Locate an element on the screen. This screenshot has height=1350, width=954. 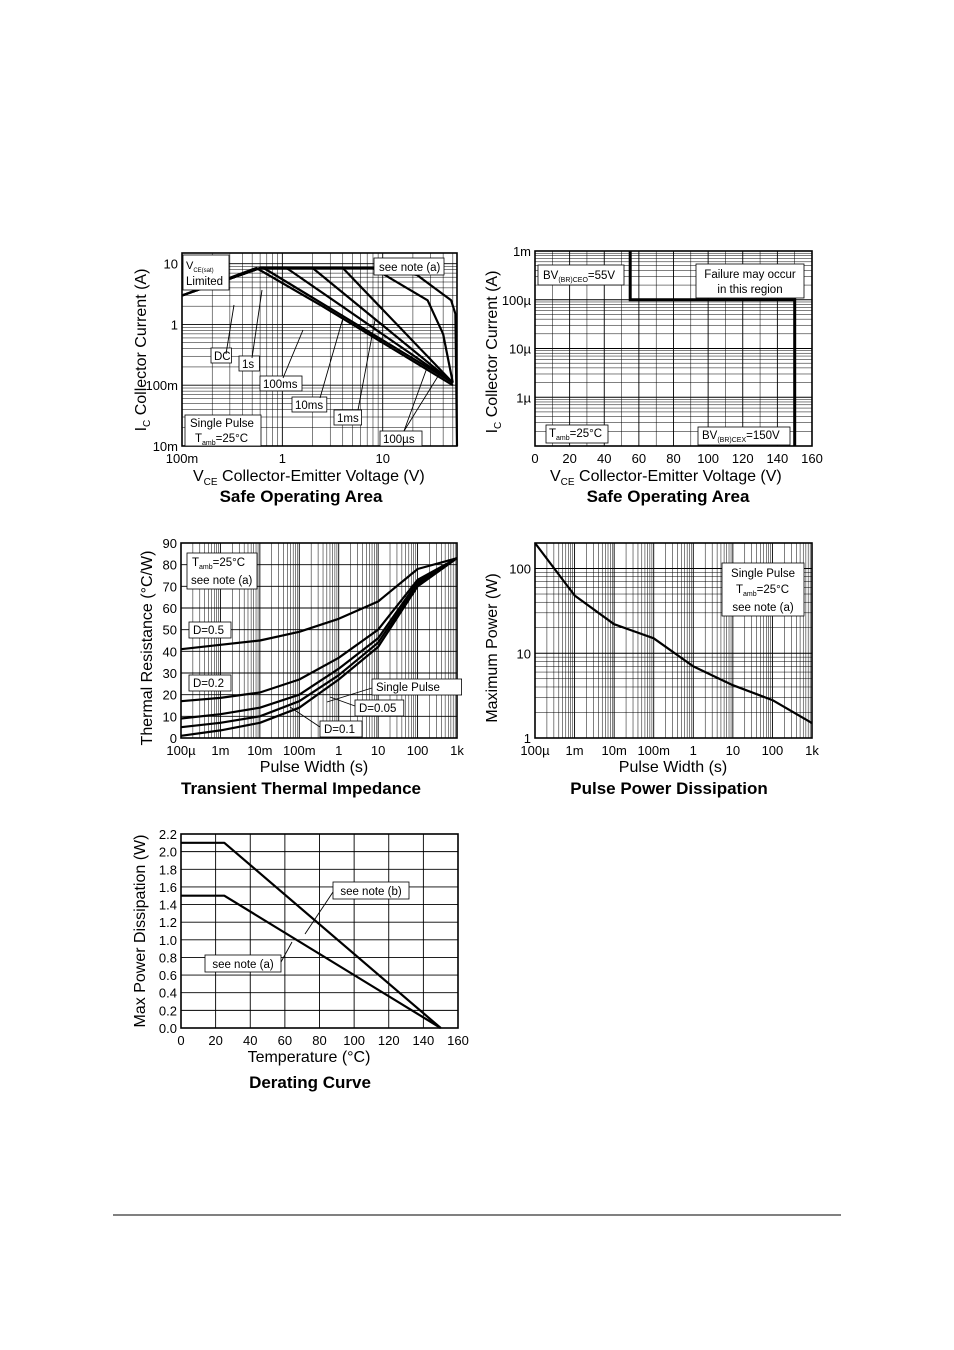
x-tick-label: 160 is located at coordinates (458, 1040).